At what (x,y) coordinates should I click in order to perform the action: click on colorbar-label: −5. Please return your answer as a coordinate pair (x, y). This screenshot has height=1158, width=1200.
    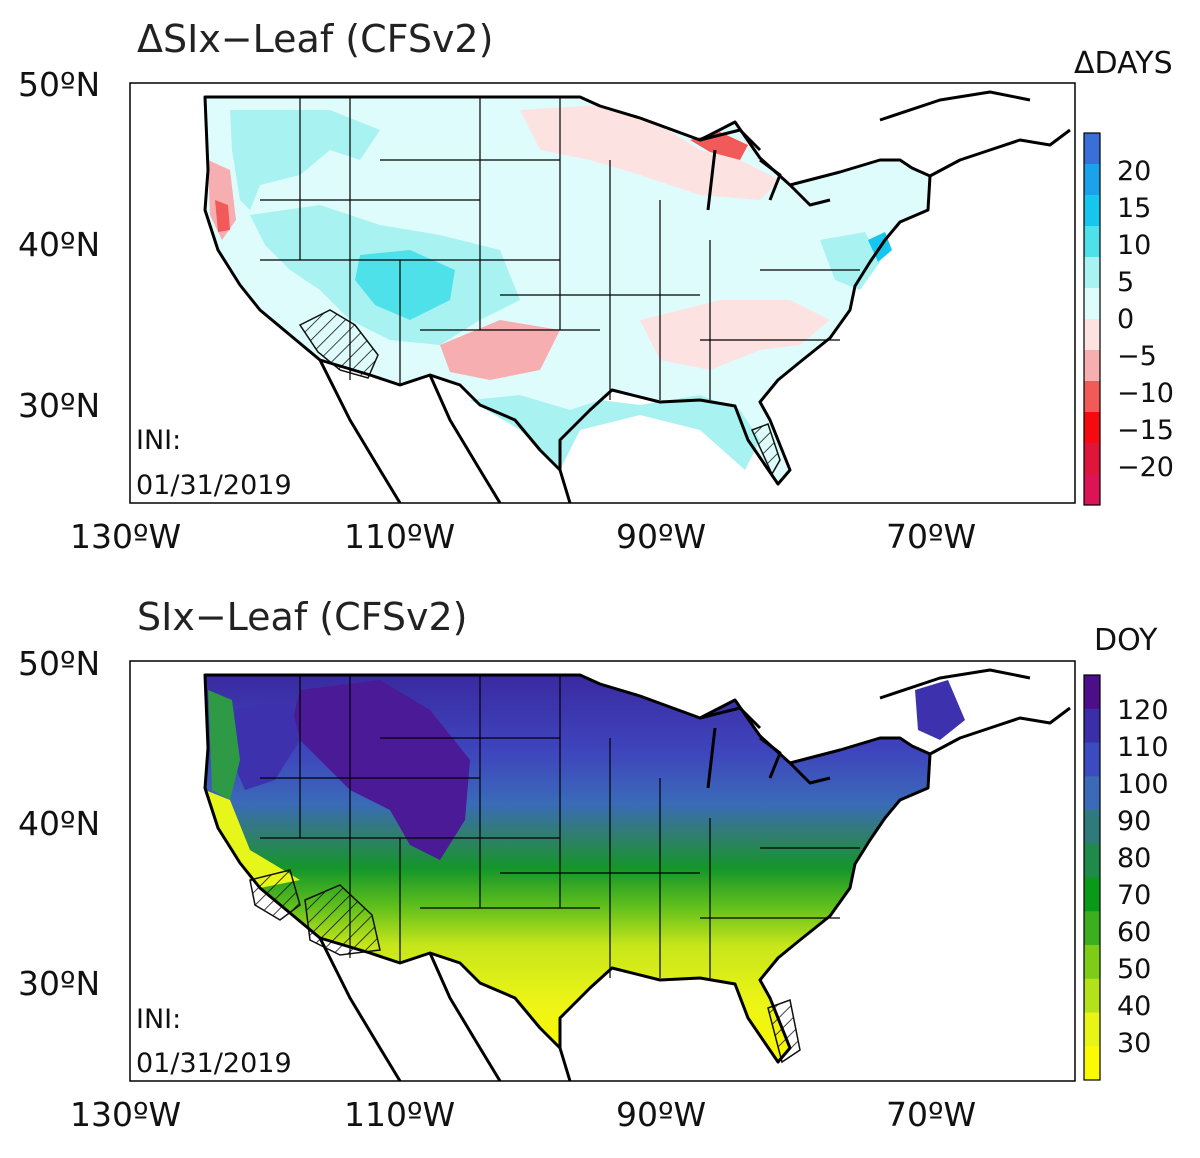
    Looking at the image, I should click on (1137, 356).